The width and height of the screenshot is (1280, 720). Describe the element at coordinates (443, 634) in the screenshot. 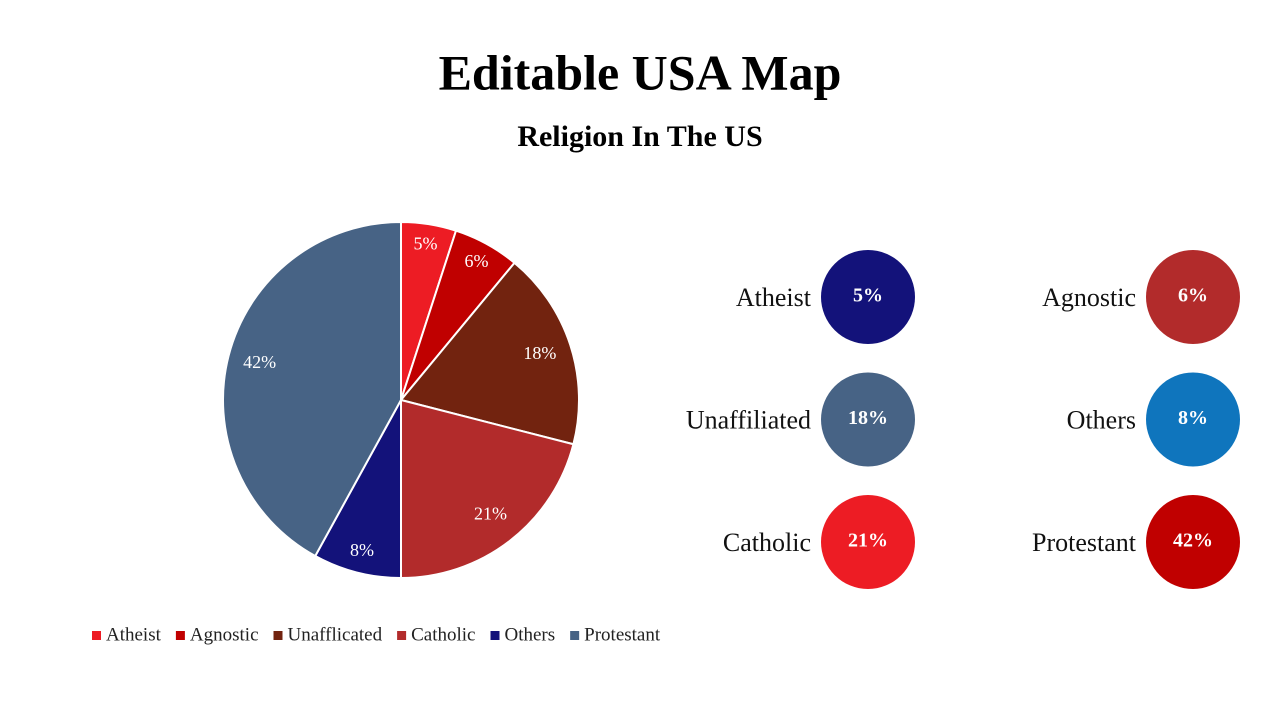

I see `legend-label: Catholic` at that location.